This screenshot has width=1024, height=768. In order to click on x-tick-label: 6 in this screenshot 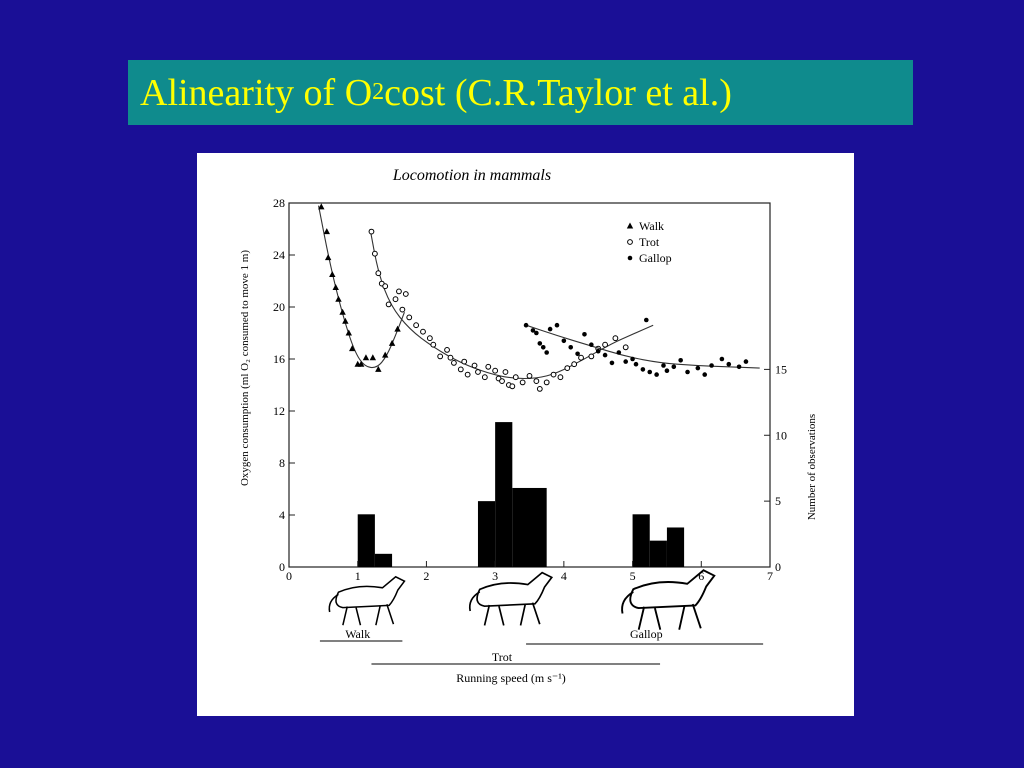, I will do `click(701, 576)`.